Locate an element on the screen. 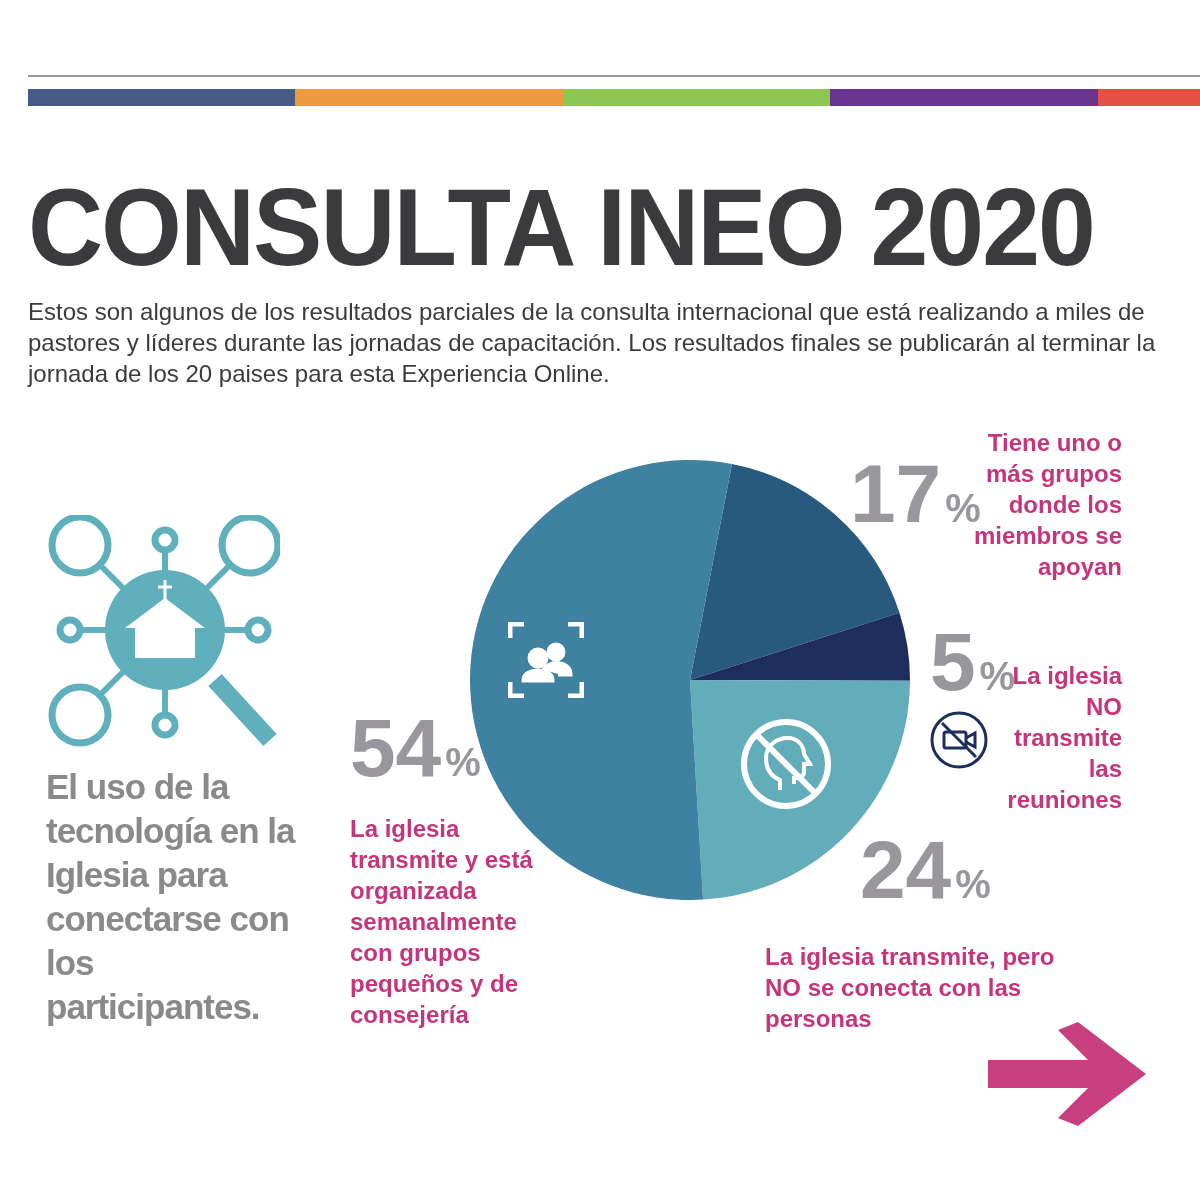 The image size is (1200, 1200). chart-title: CONSULTA INEO 2020 is located at coordinates (561, 227).